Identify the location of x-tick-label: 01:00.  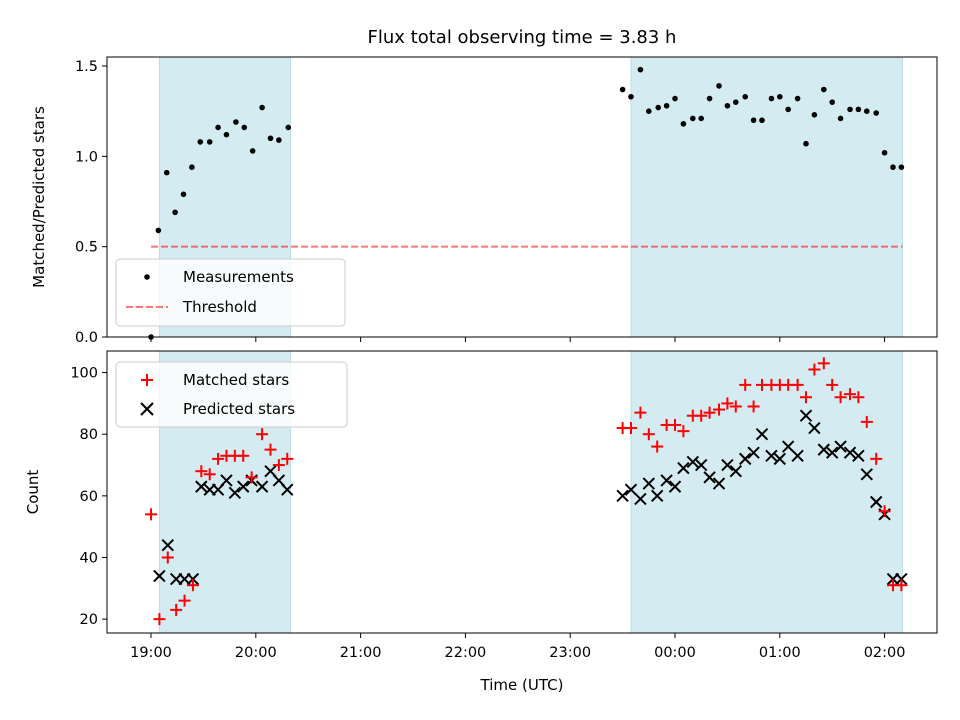
(780, 653).